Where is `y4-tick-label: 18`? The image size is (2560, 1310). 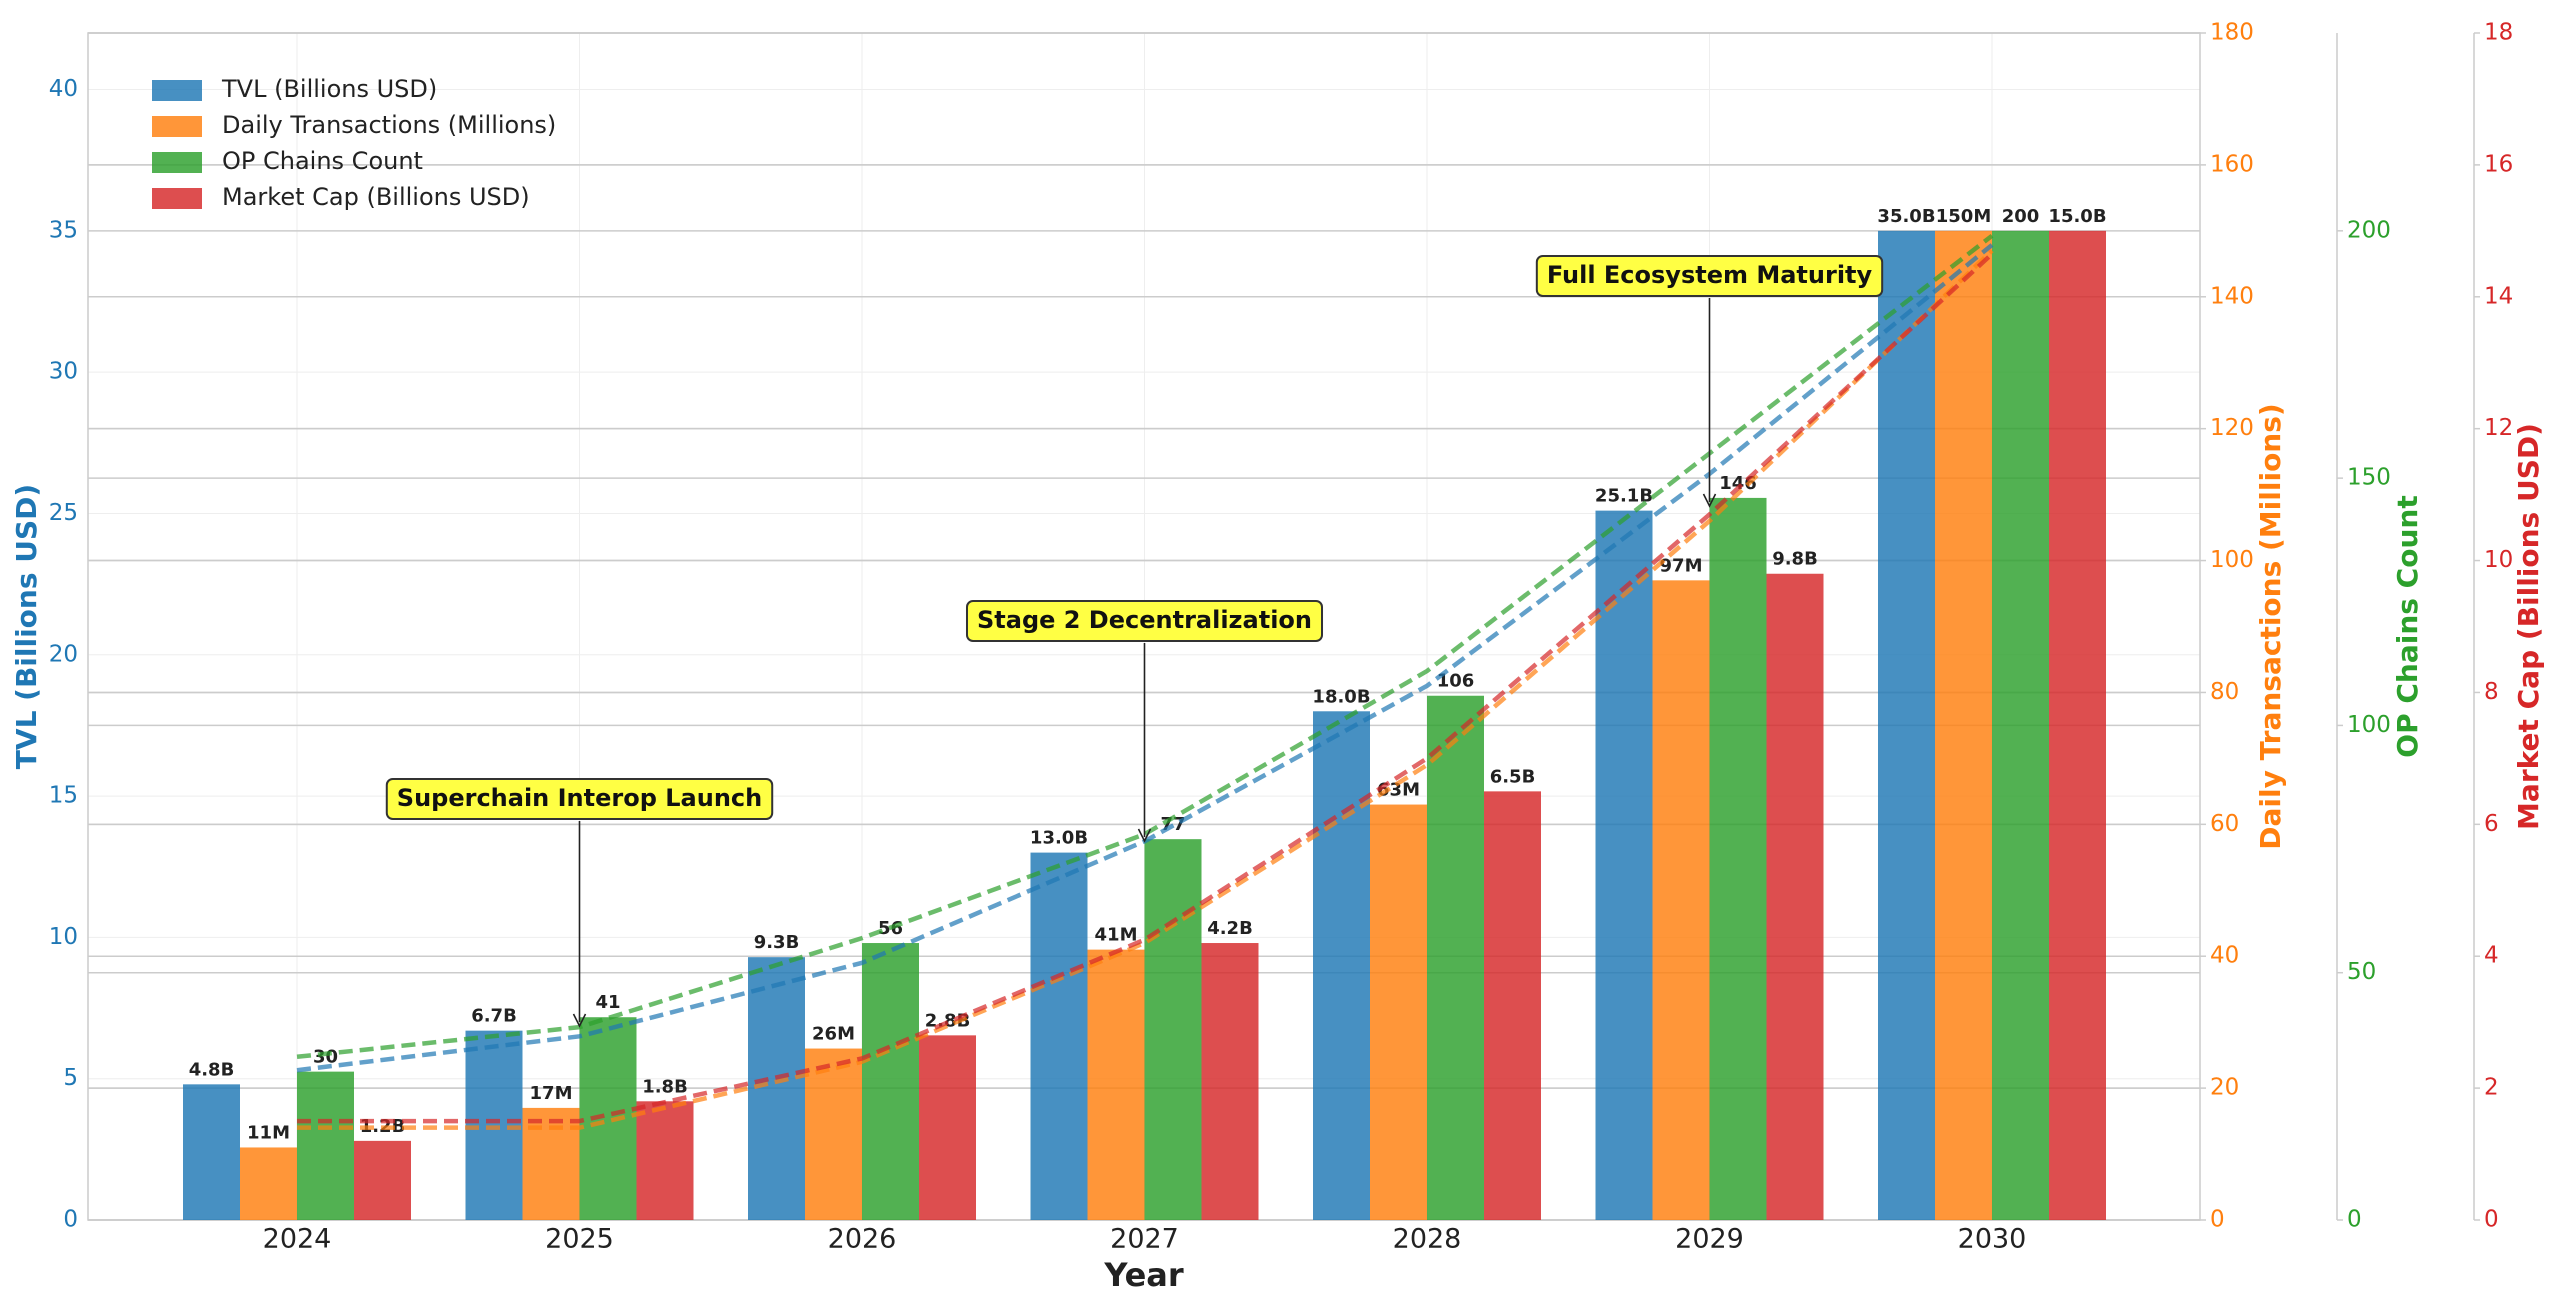
y4-tick-label: 18 is located at coordinates (2498, 33).